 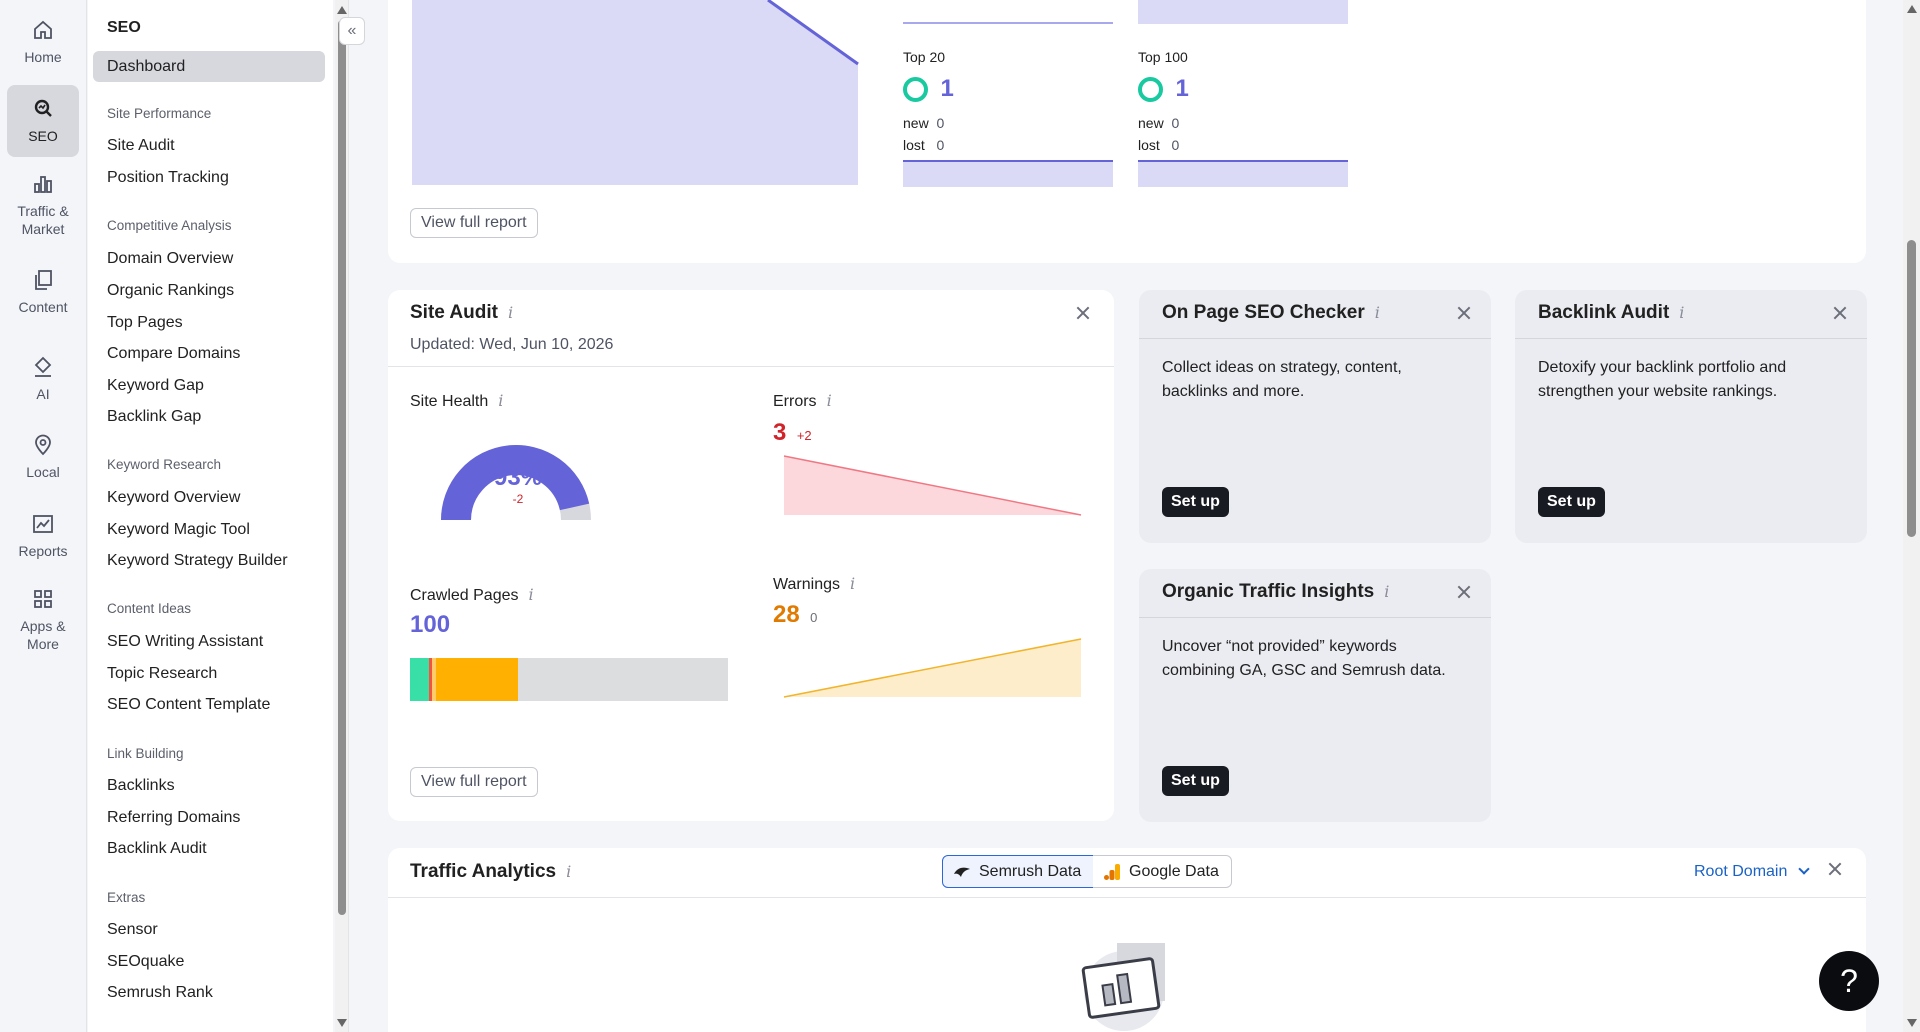 I want to click on nav-referring-domains: Referring Domains, so click(x=174, y=817).